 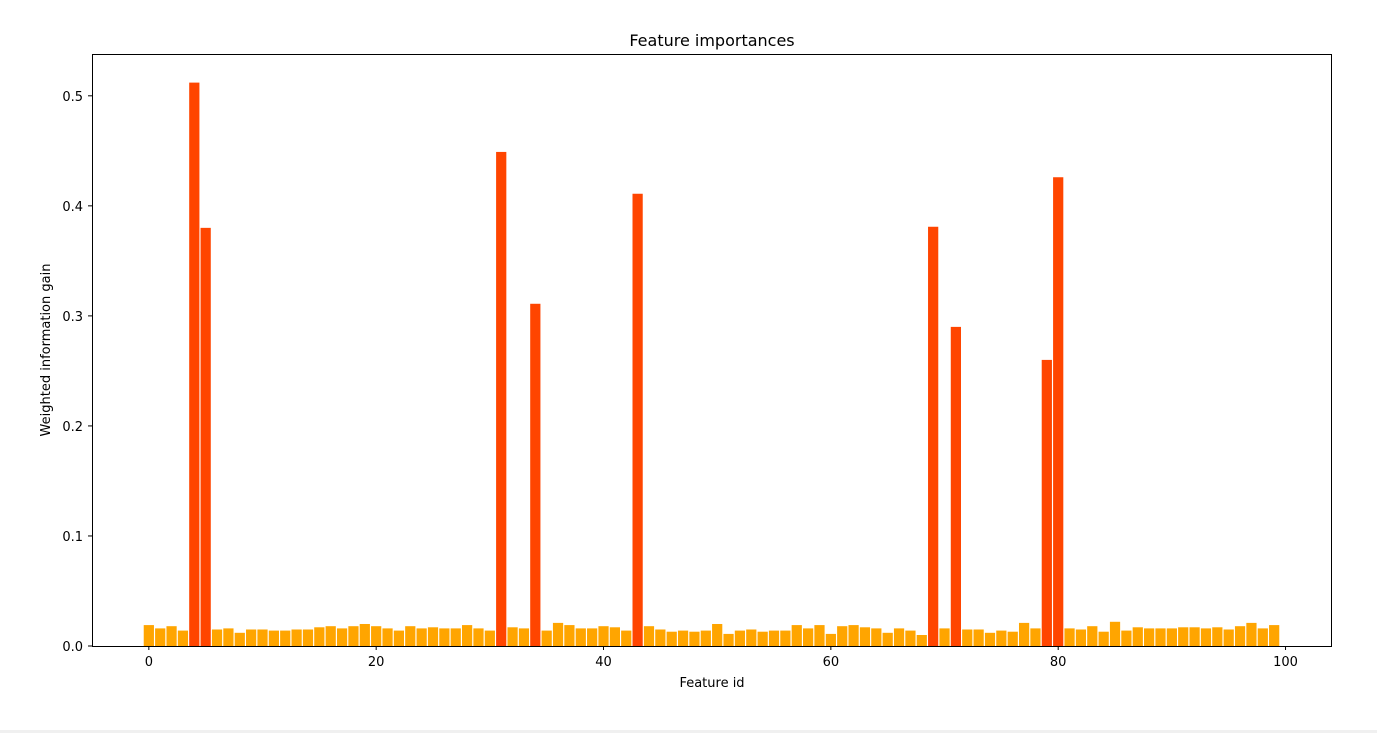 What do you see at coordinates (72, 317) in the screenshot?
I see `y-tick-label: 0.3` at bounding box center [72, 317].